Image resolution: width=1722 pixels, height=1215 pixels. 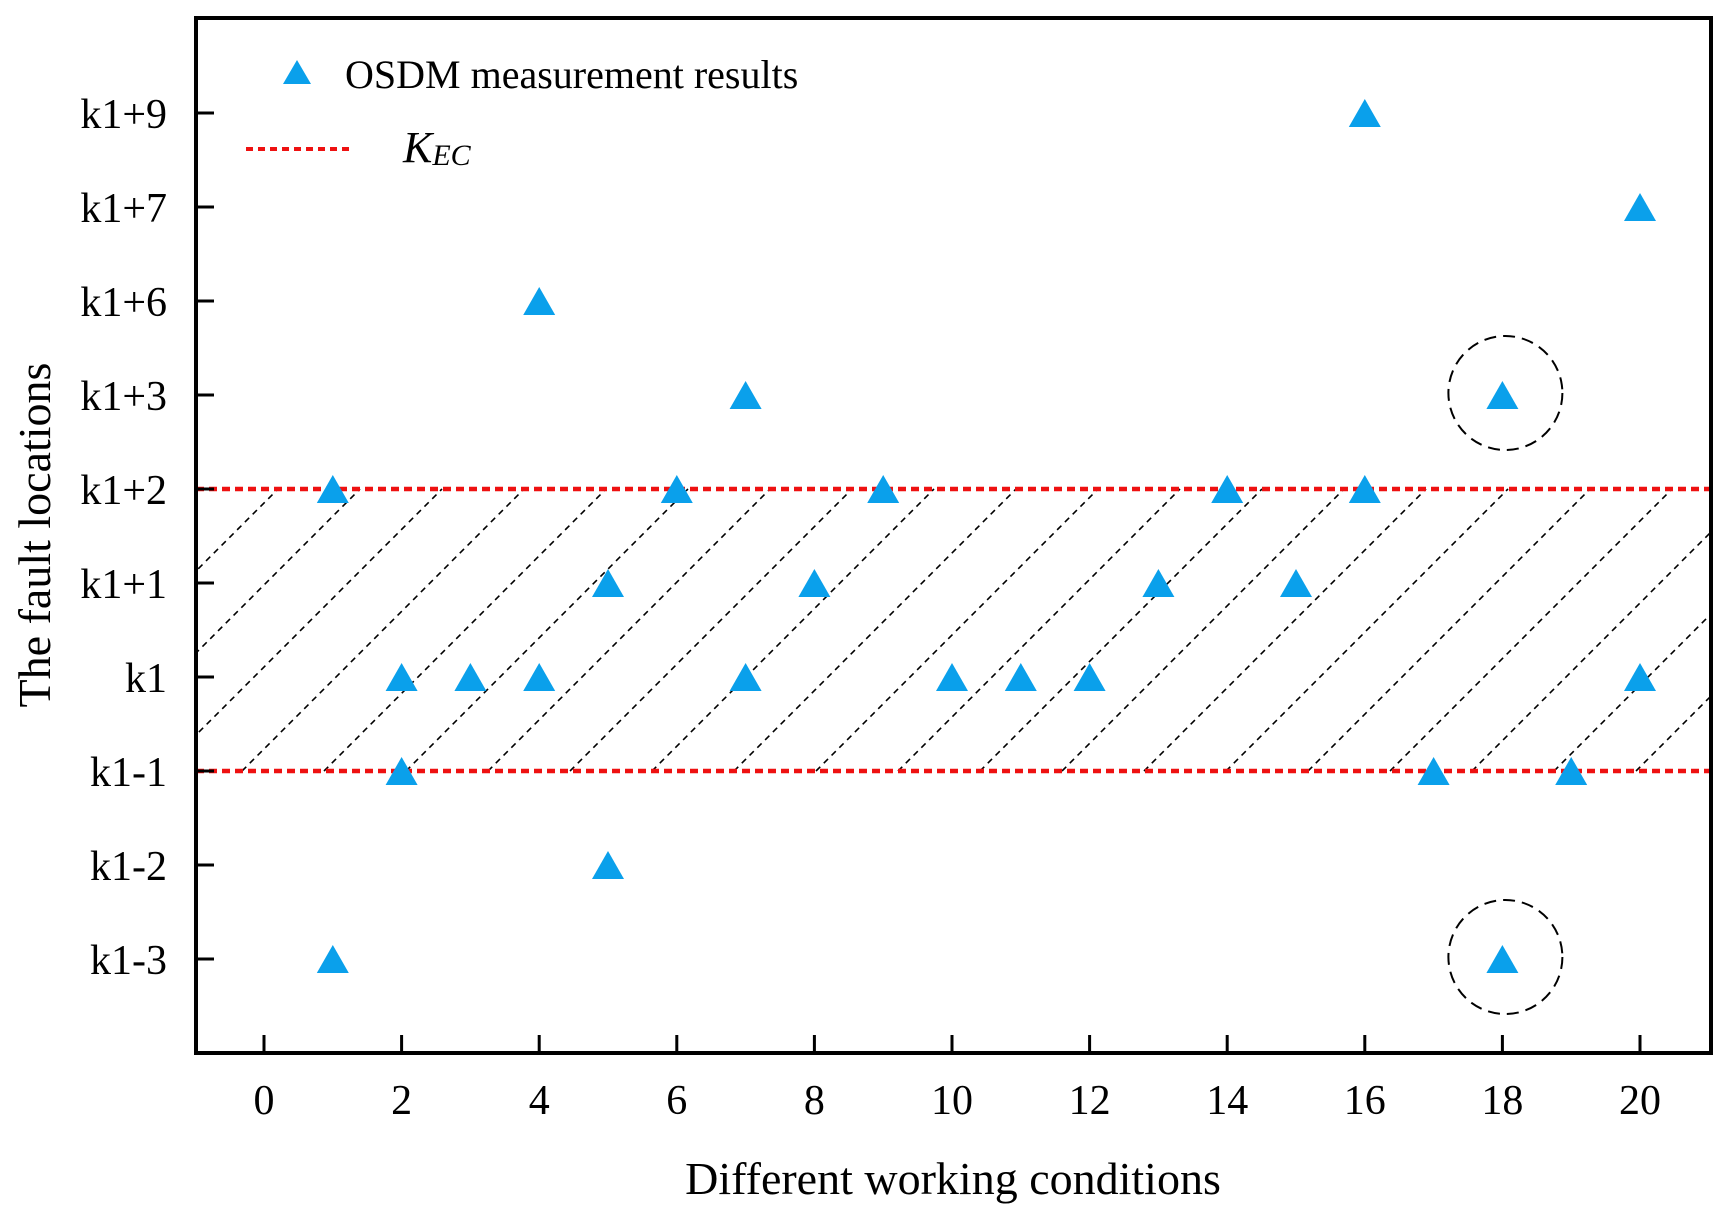 I want to click on x-tick-label: 0, so click(x=264, y=1101).